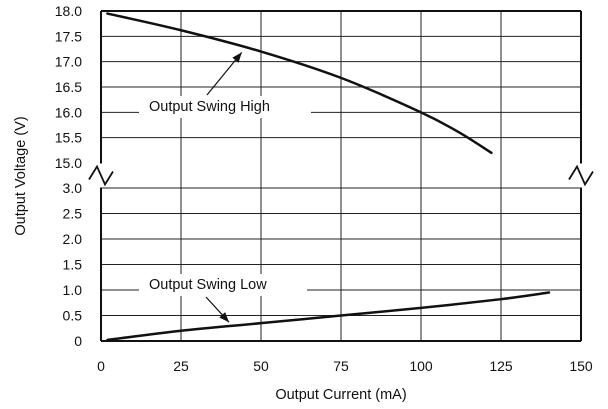 This screenshot has height=409, width=608. What do you see at coordinates (68, 163) in the screenshot?
I see `y-tick-label: 15.0` at bounding box center [68, 163].